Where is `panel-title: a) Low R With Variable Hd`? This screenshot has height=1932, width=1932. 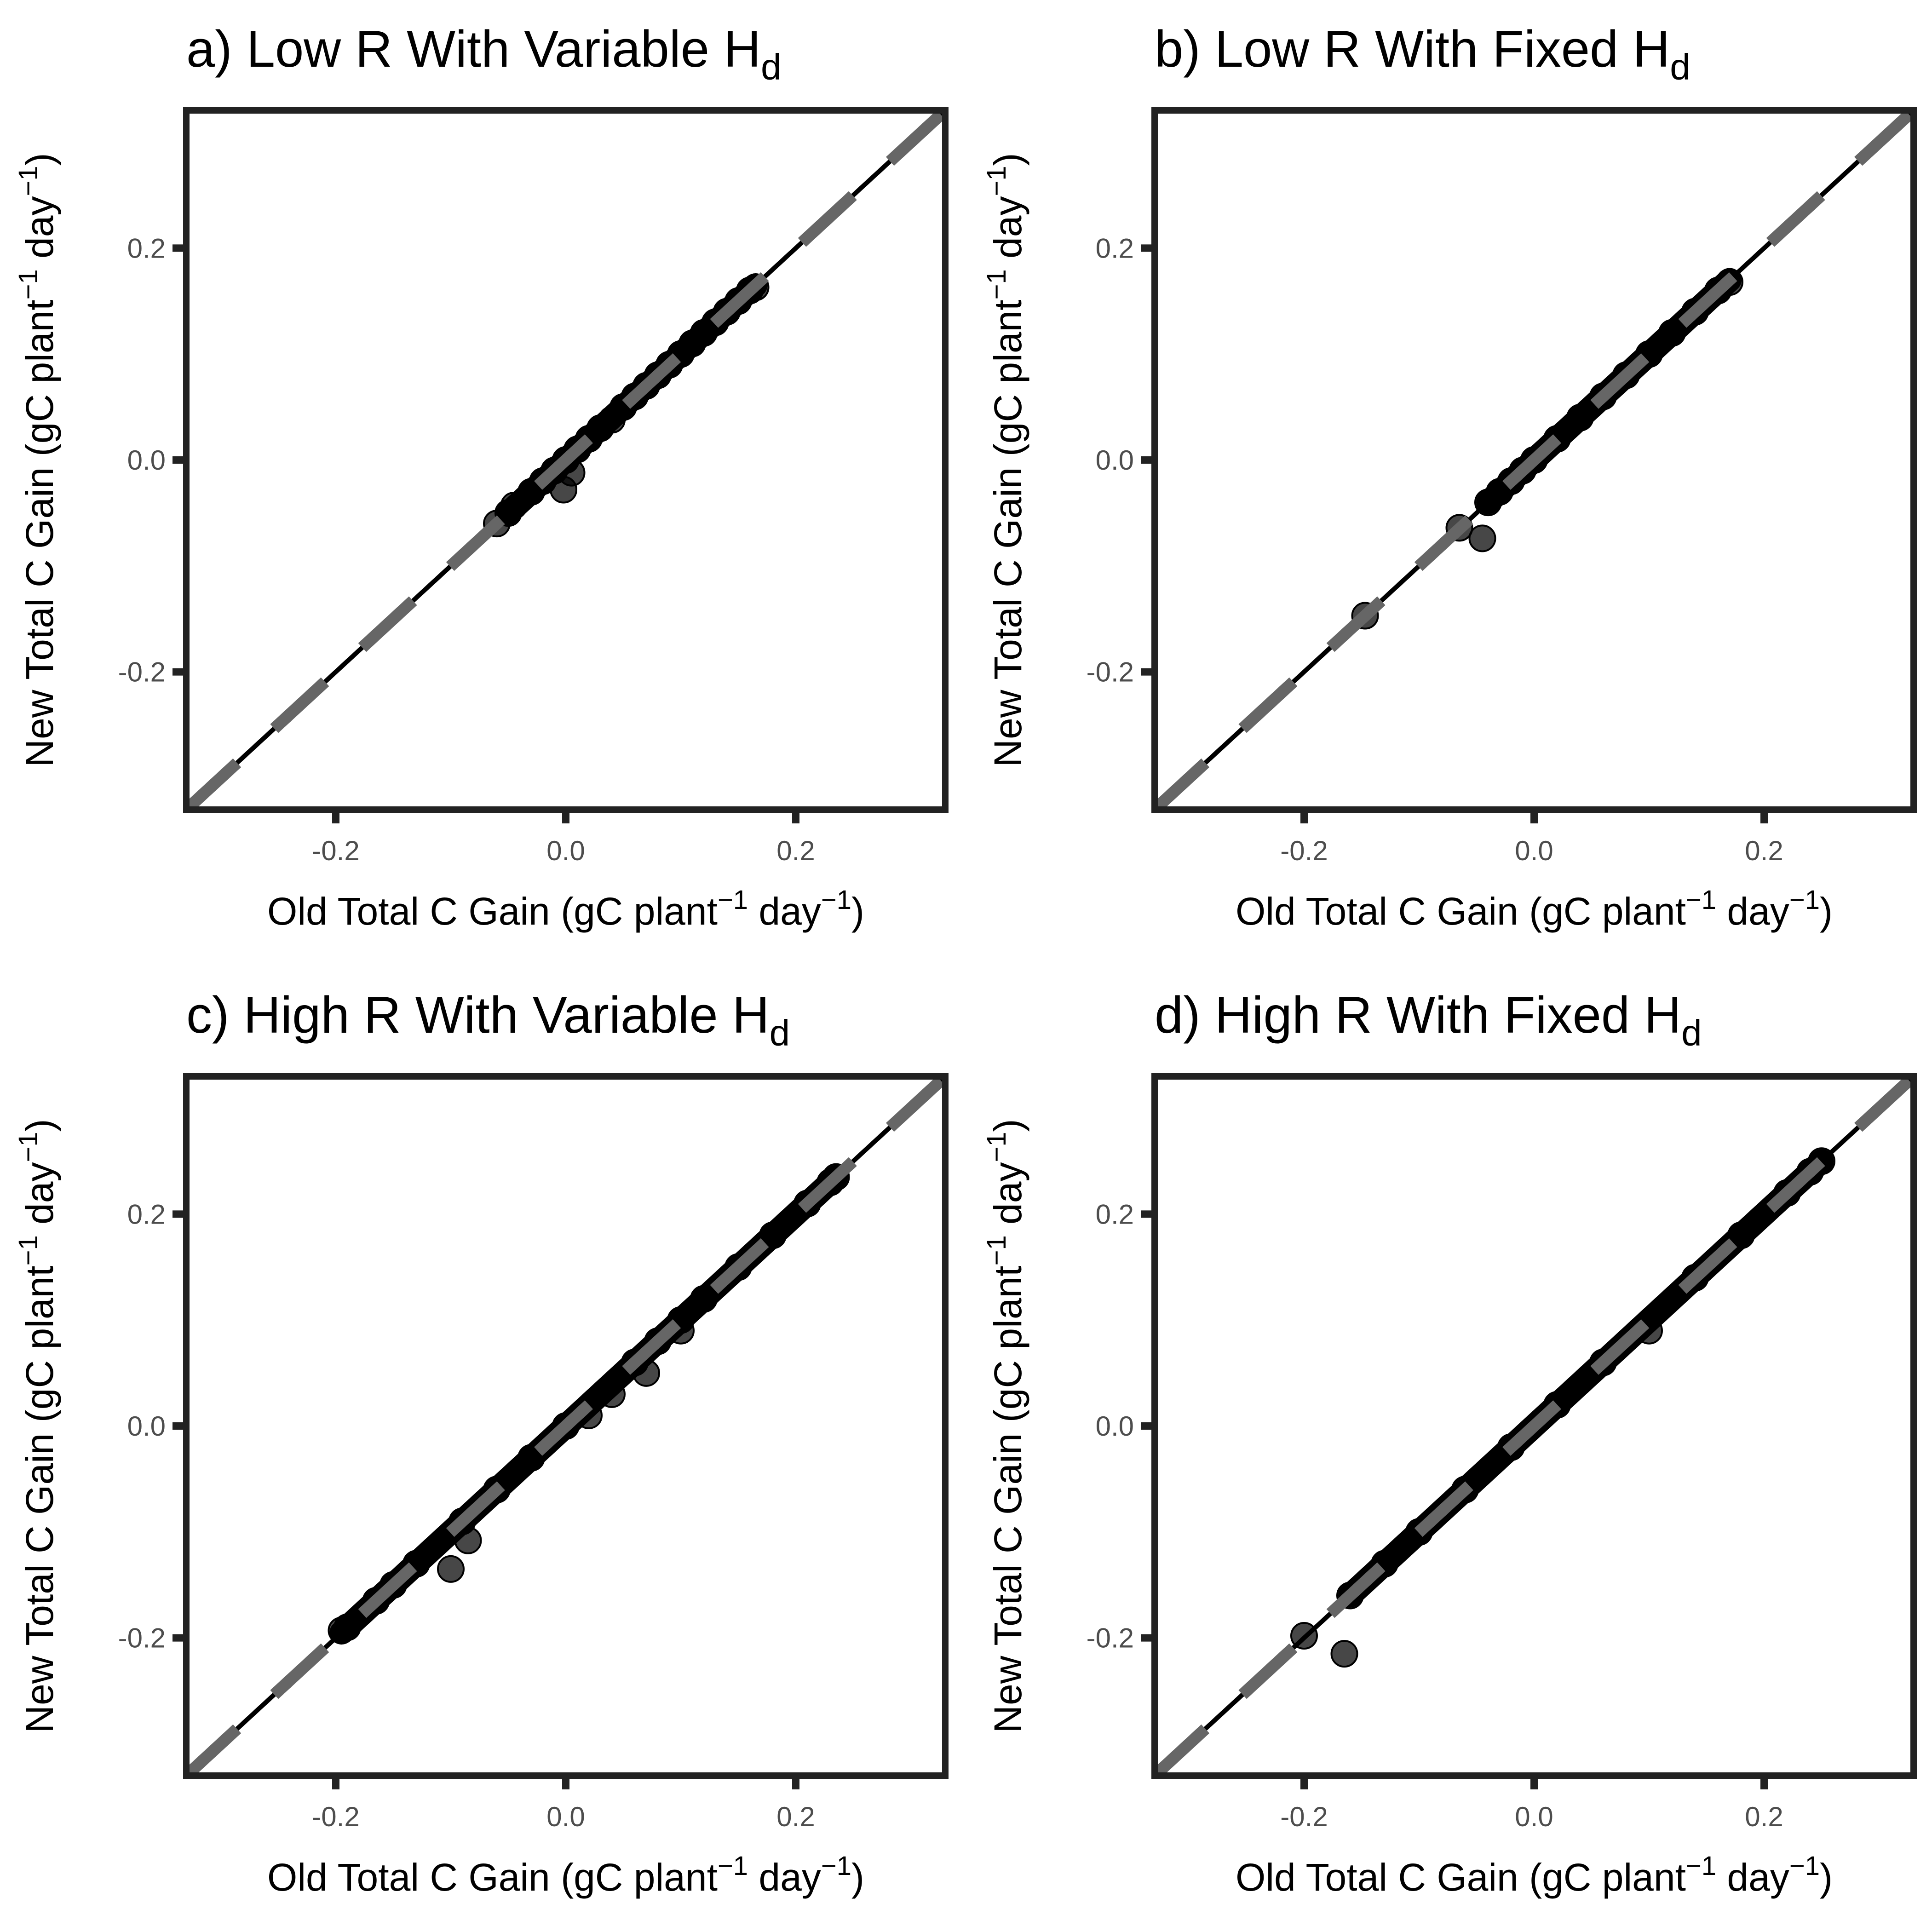
panel-title: a) Low R With Variable Hd is located at coordinates (484, 53).